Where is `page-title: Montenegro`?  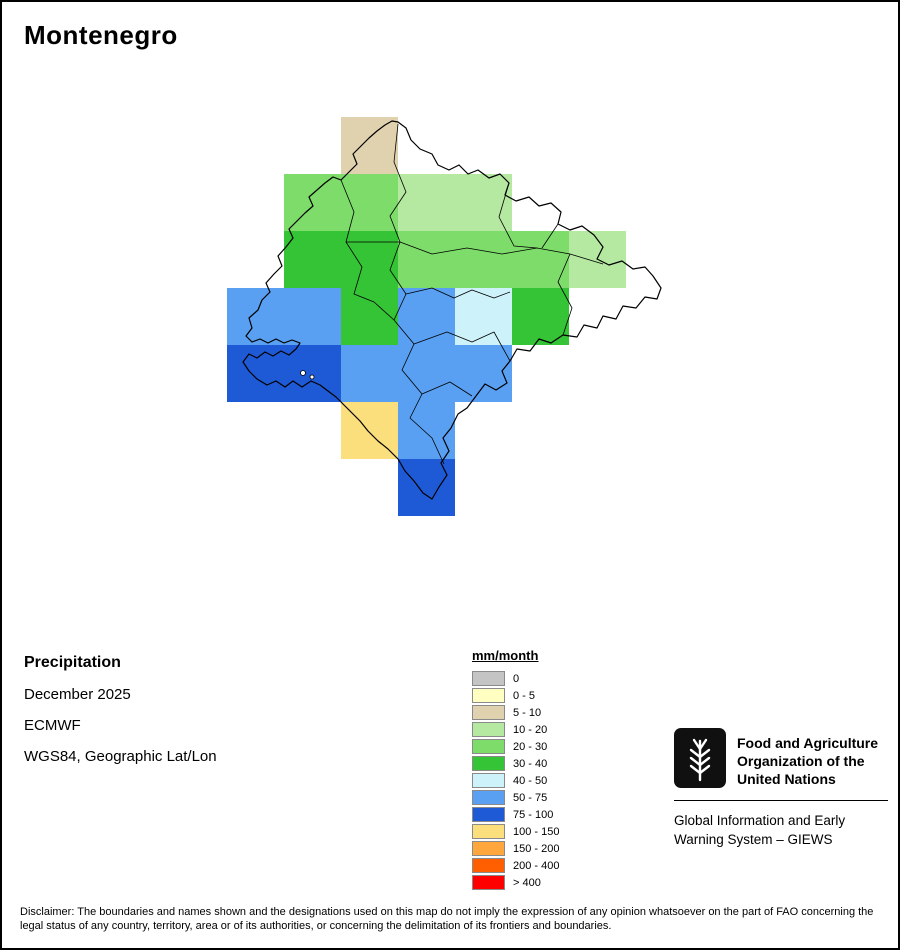 page-title: Montenegro is located at coordinates (101, 35).